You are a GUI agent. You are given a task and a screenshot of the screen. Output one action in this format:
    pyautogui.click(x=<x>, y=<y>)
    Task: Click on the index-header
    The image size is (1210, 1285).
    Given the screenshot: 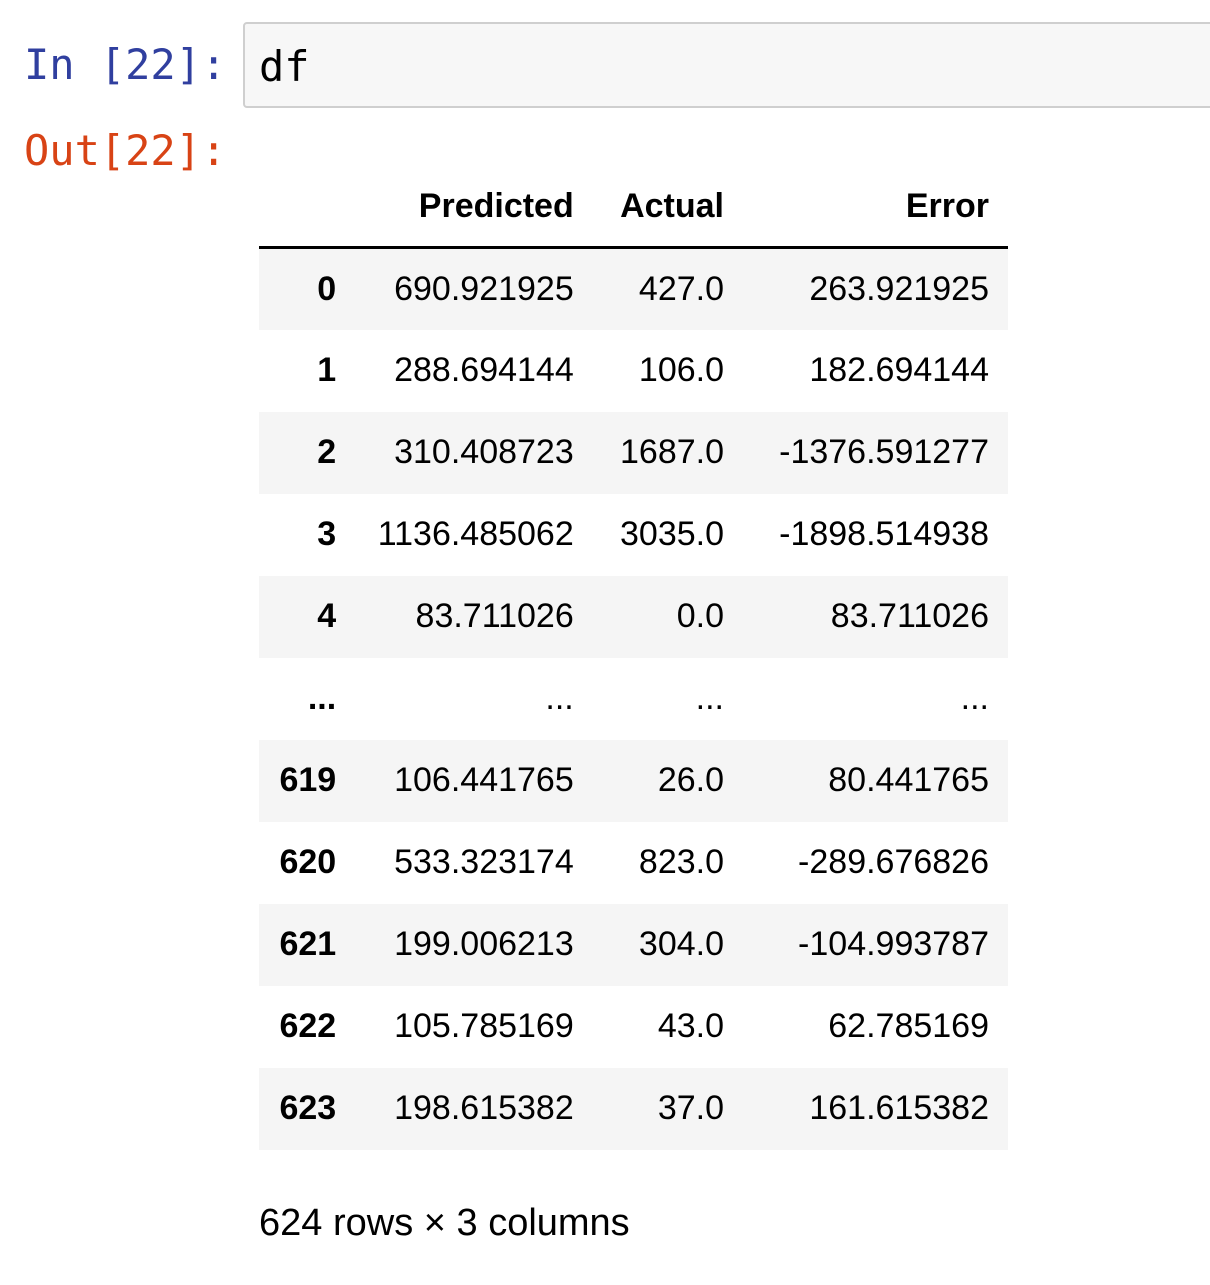 What is the action you would take?
    pyautogui.click(x=307, y=207)
    